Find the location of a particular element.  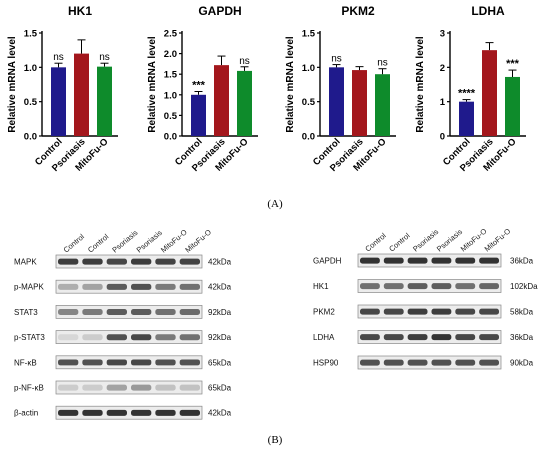

protein-label: HK1 is located at coordinates (321, 286).